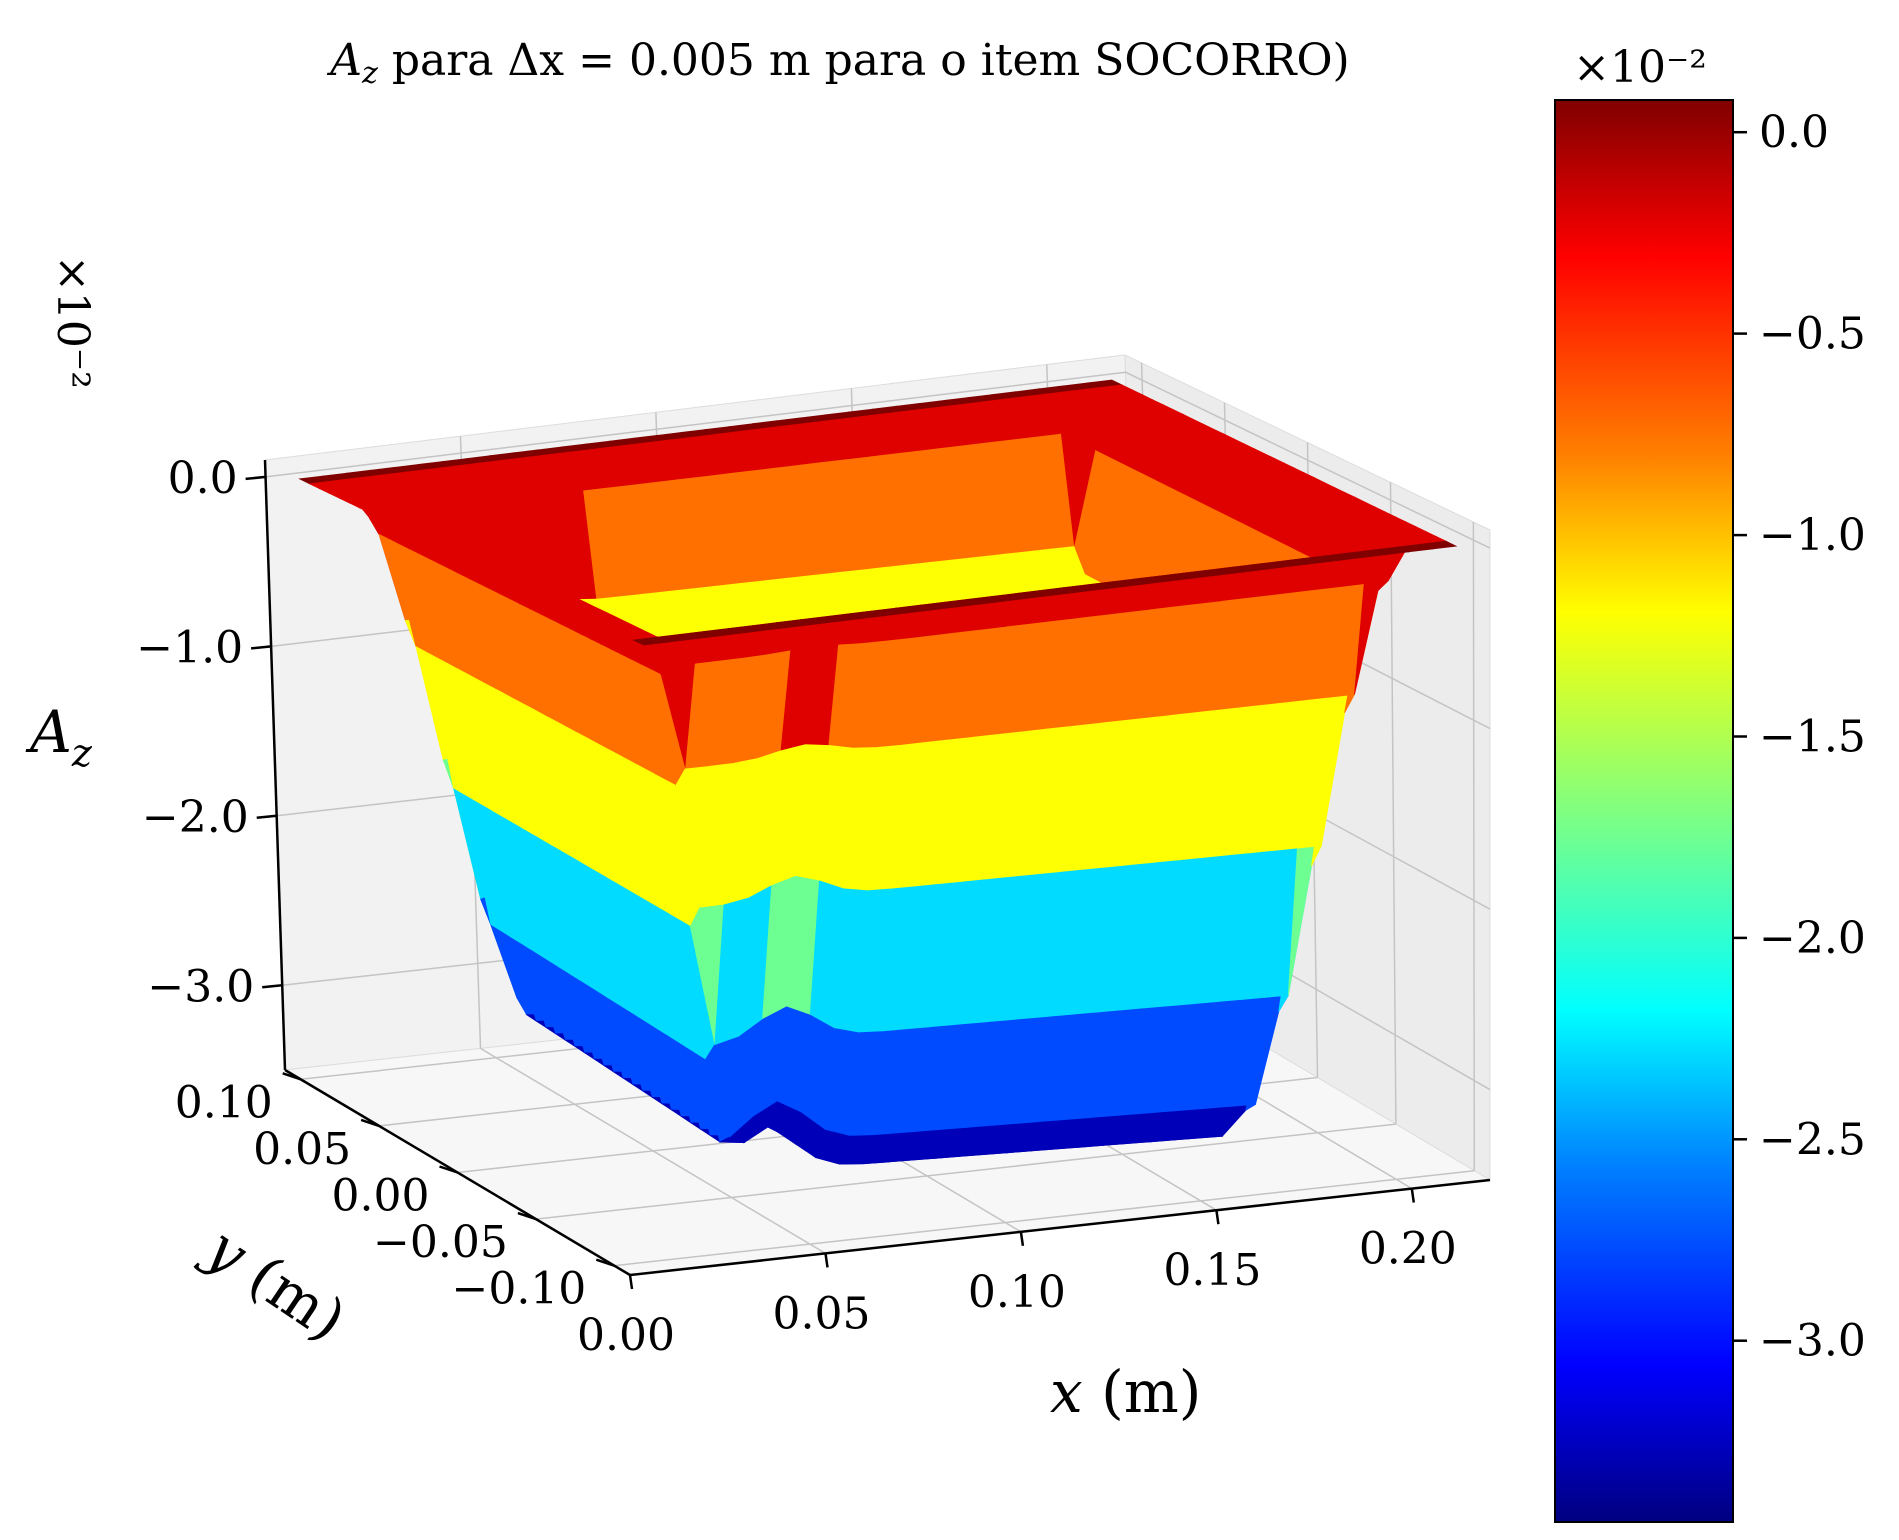  What do you see at coordinates (1308, 460) in the screenshot?
I see `grid-line-z-side` at bounding box center [1308, 460].